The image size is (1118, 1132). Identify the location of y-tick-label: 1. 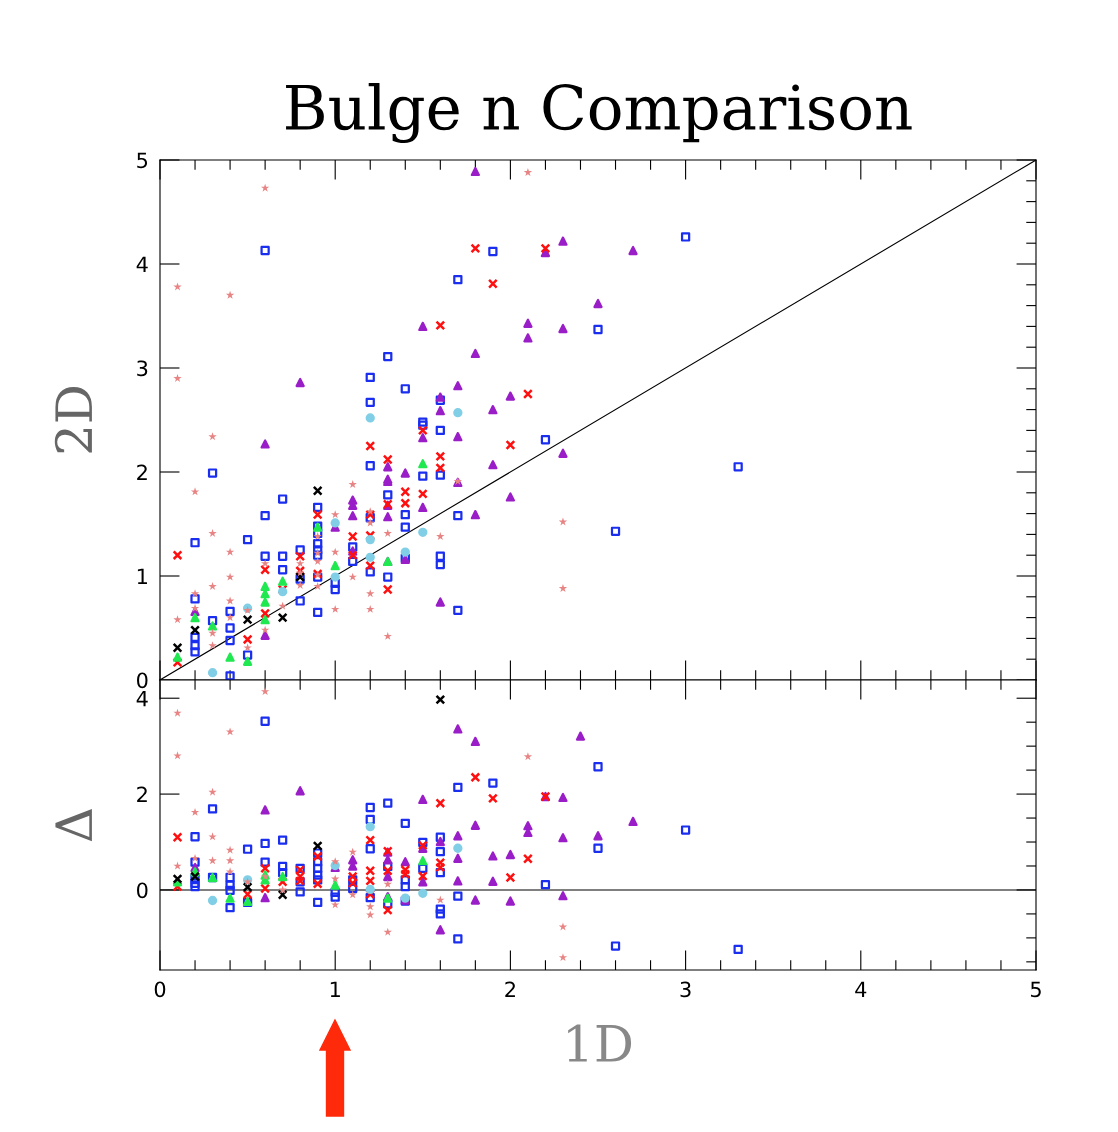
(142, 576).